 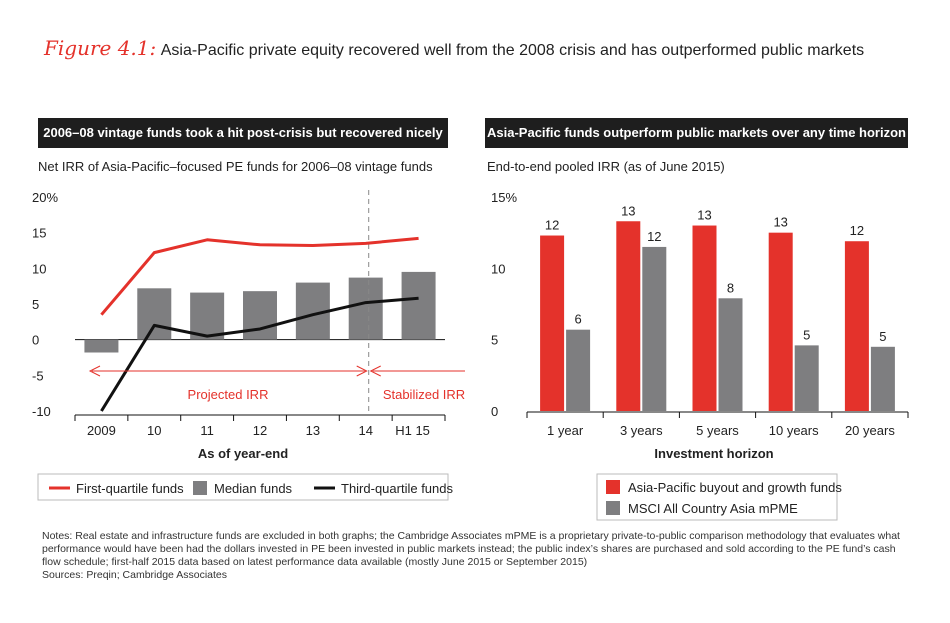 What do you see at coordinates (362, 371) in the screenshot?
I see `projected-arrow-head-right` at bounding box center [362, 371].